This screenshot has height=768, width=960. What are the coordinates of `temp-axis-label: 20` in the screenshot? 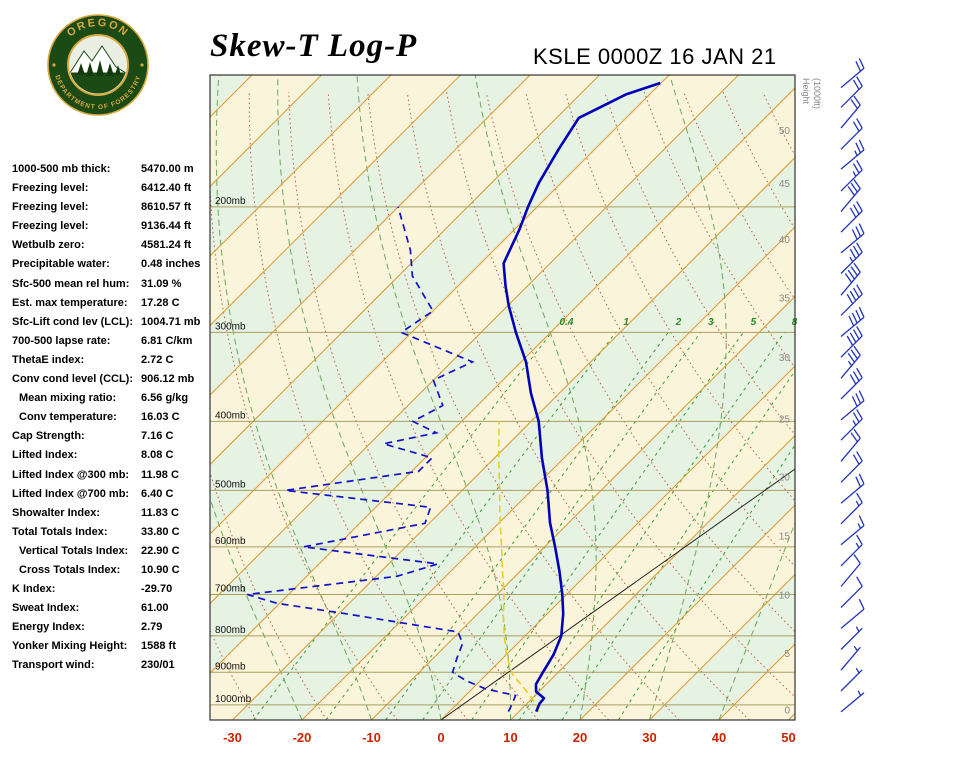 It's located at (580, 737).